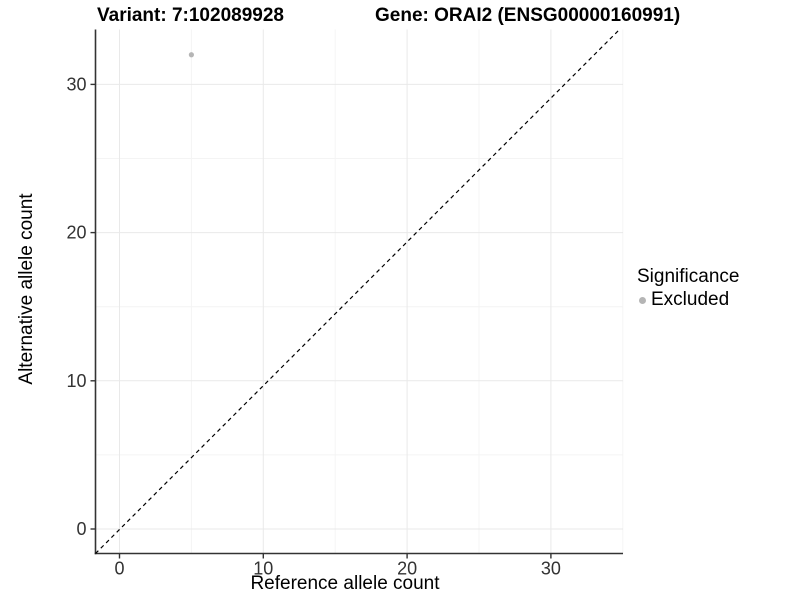  What do you see at coordinates (76, 381) in the screenshot?
I see `y-tick-label: 10` at bounding box center [76, 381].